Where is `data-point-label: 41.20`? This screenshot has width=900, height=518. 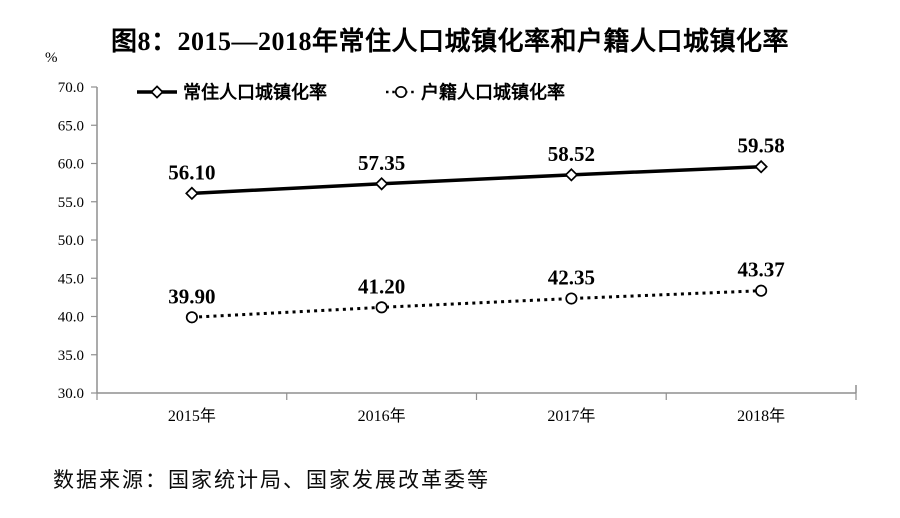
data-point-label: 41.20 is located at coordinates (381, 286).